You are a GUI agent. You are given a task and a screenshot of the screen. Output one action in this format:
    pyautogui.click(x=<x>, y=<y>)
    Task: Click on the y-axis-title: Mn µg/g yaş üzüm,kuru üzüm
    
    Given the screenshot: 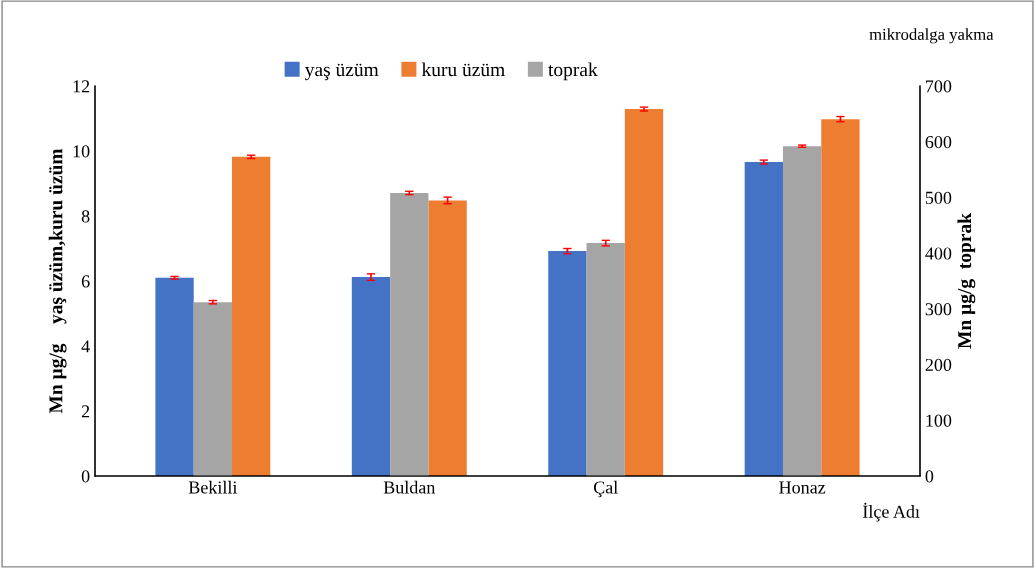 What is the action you would take?
    pyautogui.click(x=57, y=281)
    